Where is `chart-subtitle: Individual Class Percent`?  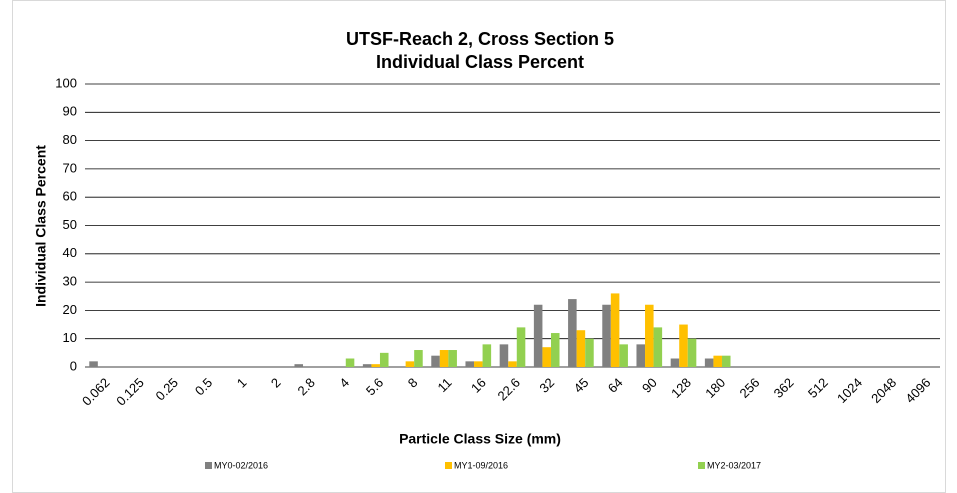 chart-subtitle: Individual Class Percent is located at coordinates (480, 62).